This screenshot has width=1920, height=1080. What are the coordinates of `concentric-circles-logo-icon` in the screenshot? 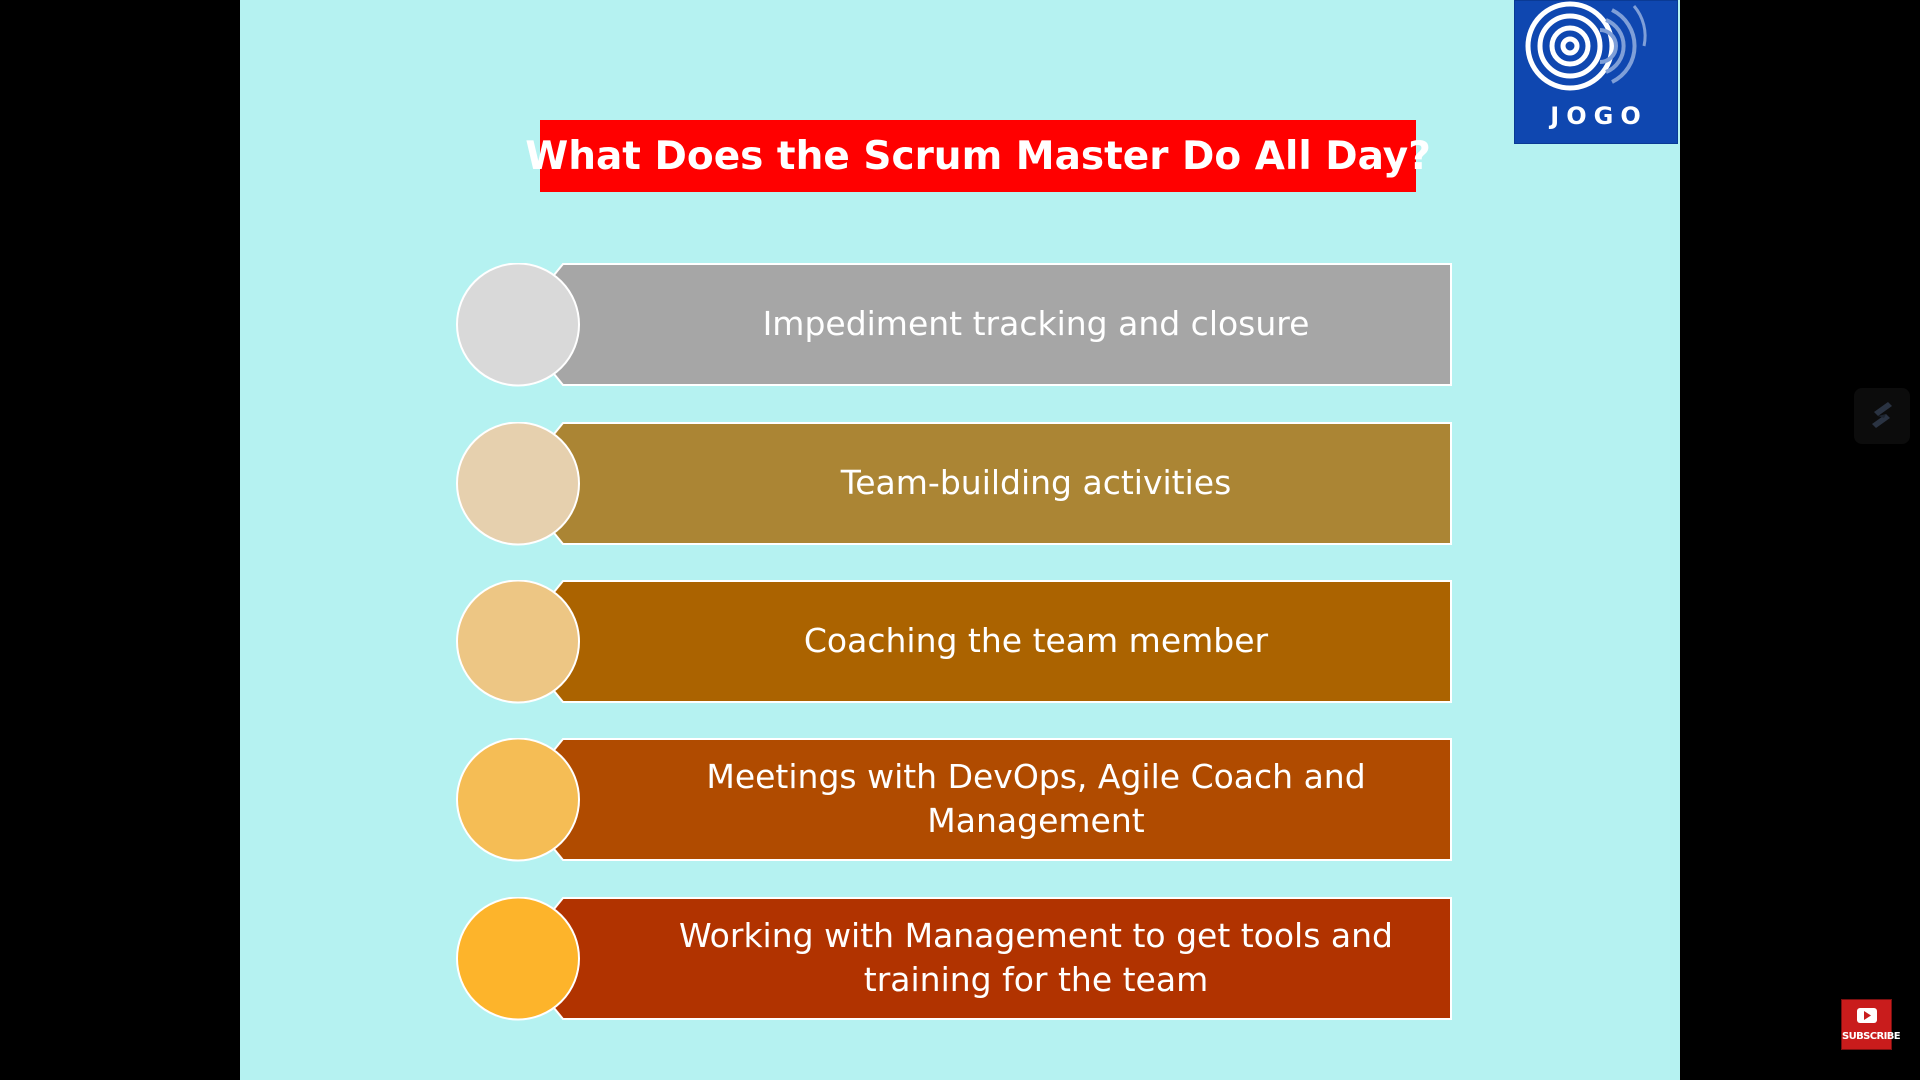 It's located at (1586, 46).